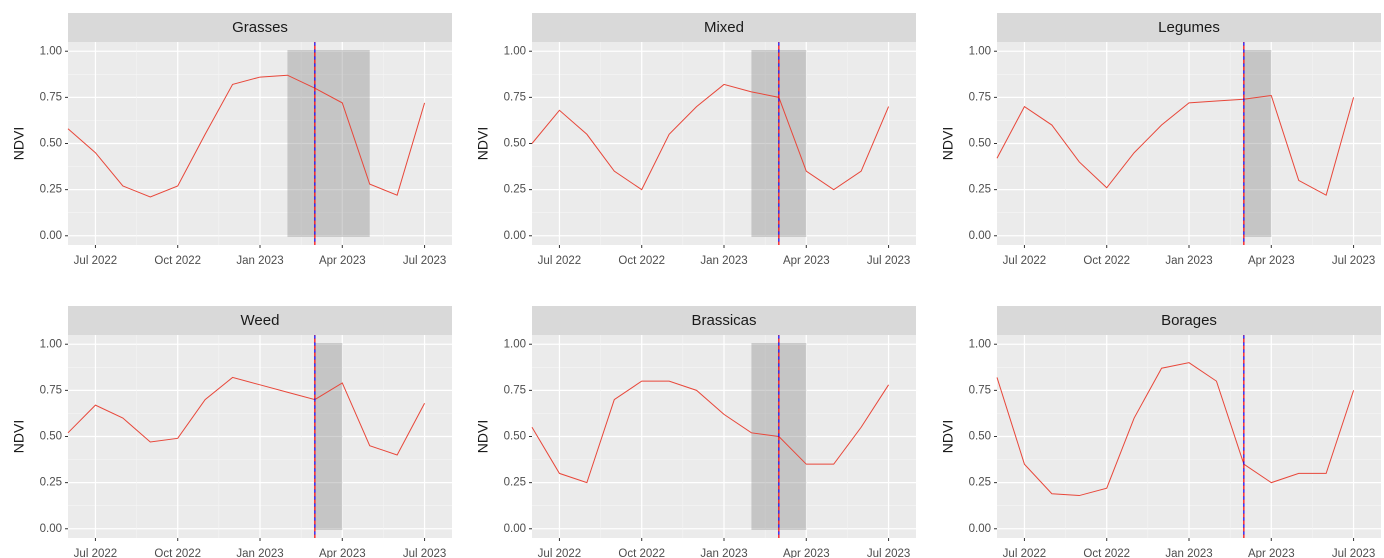 The height and width of the screenshot is (558, 1384). I want to click on strip-title: Brassicas, so click(723, 320).